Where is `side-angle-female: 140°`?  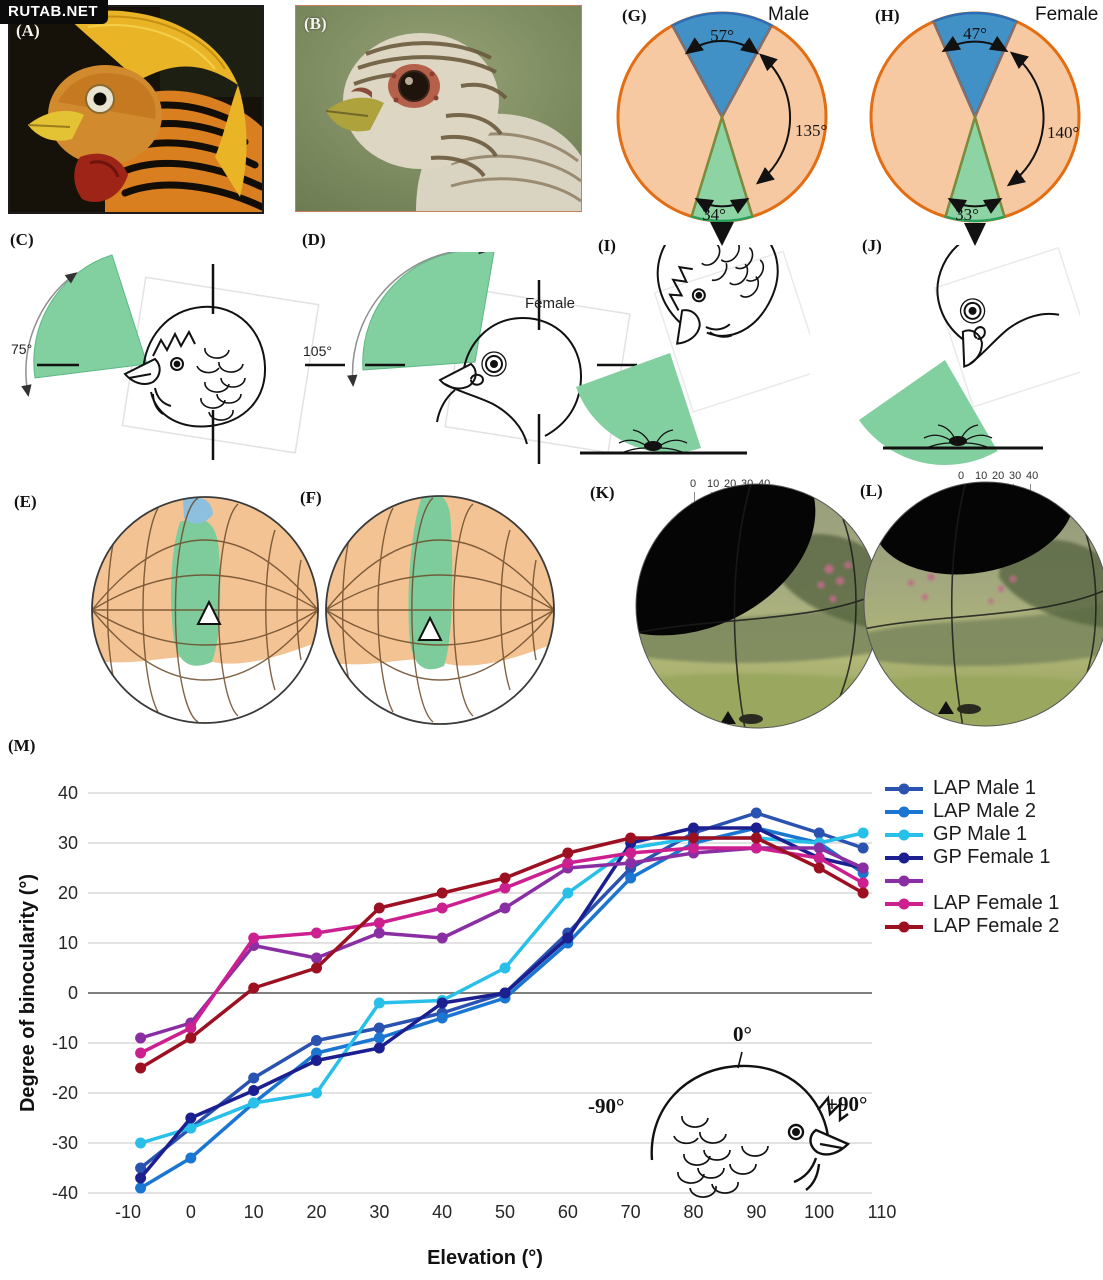 side-angle-female: 140° is located at coordinates (1063, 132).